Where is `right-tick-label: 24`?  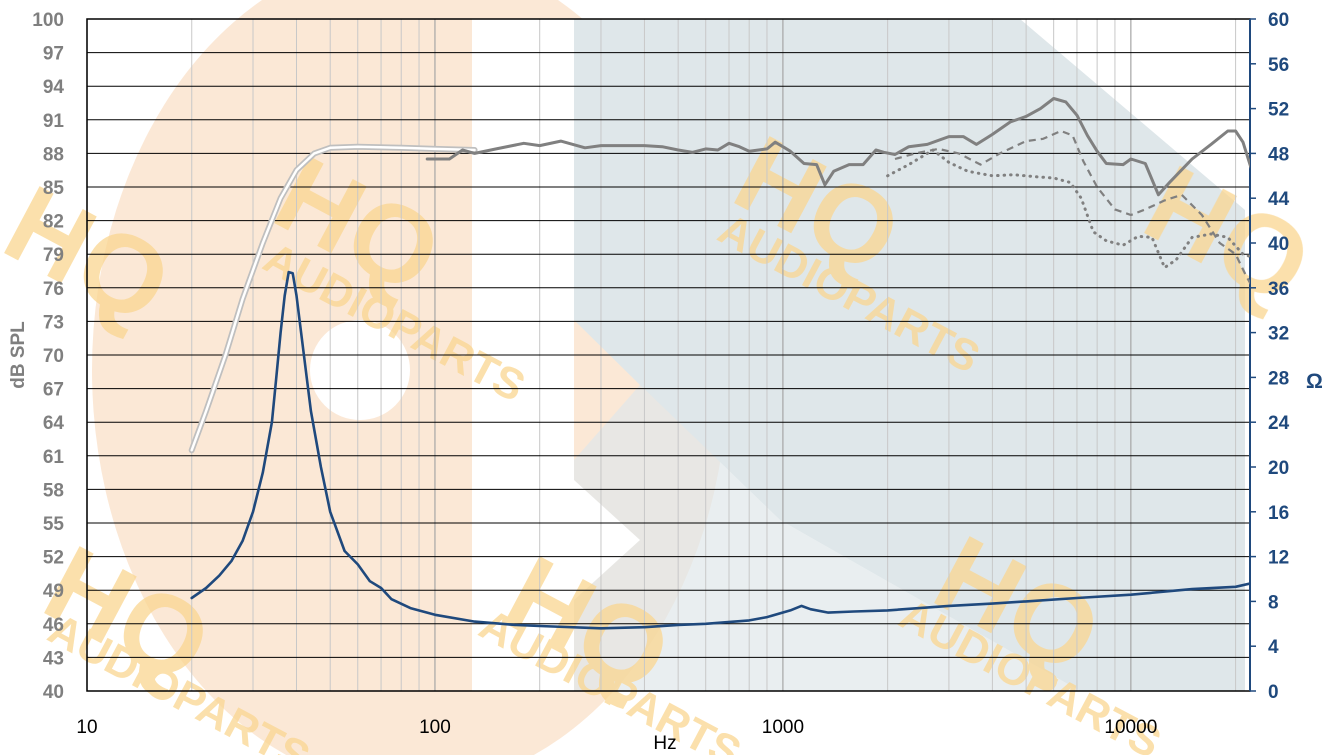
right-tick-label: 24 is located at coordinates (1279, 423).